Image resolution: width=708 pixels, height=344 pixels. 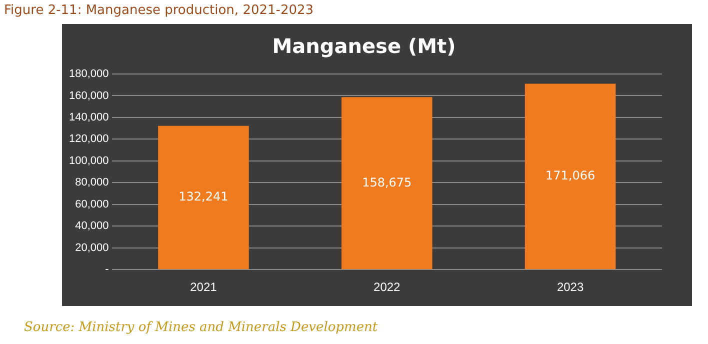 I want to click on y-tick-label: 80,000, so click(x=92, y=182).